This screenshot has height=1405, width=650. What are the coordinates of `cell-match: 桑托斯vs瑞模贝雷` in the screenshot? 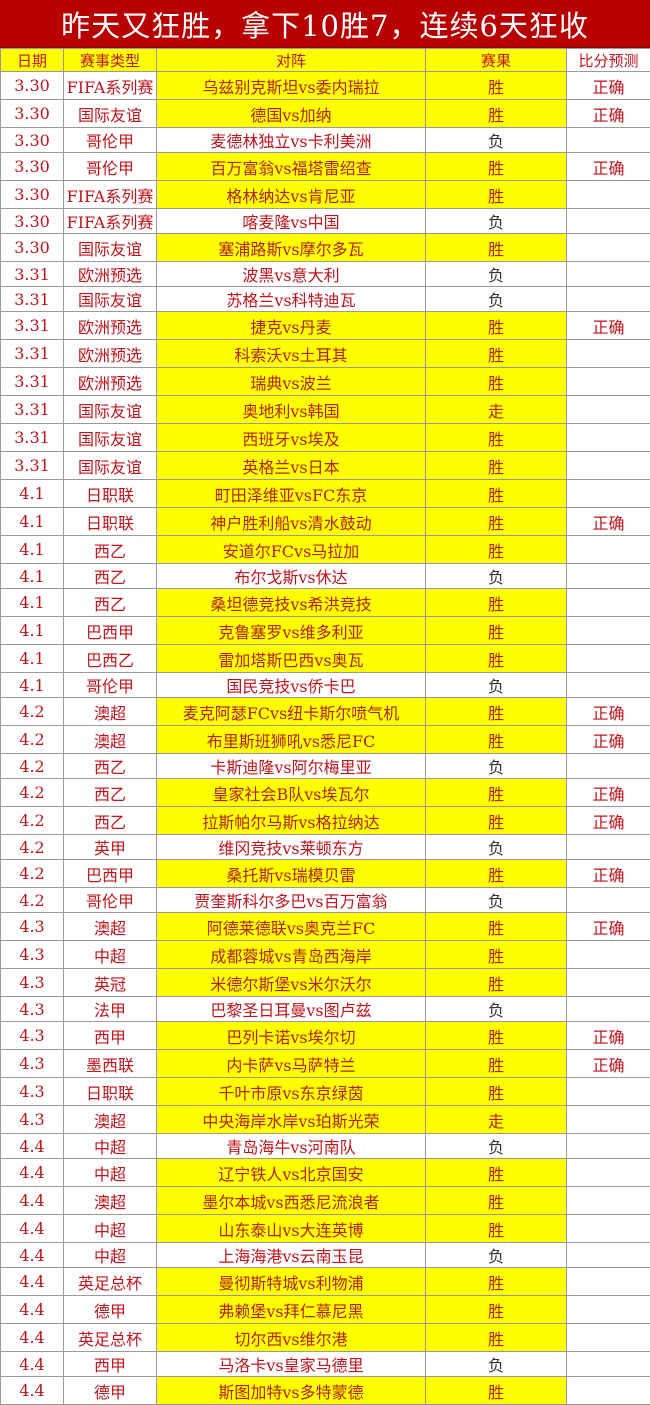 It's located at (291, 874).